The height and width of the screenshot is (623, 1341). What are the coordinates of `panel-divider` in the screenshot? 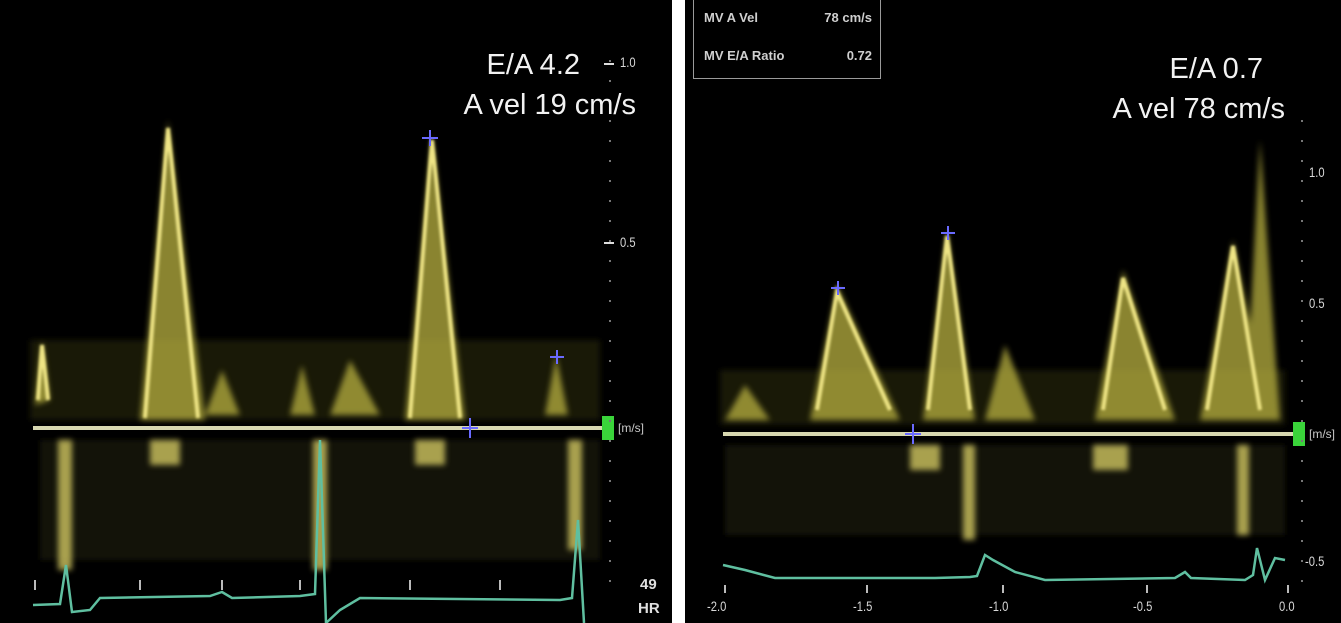 It's located at (678, 311).